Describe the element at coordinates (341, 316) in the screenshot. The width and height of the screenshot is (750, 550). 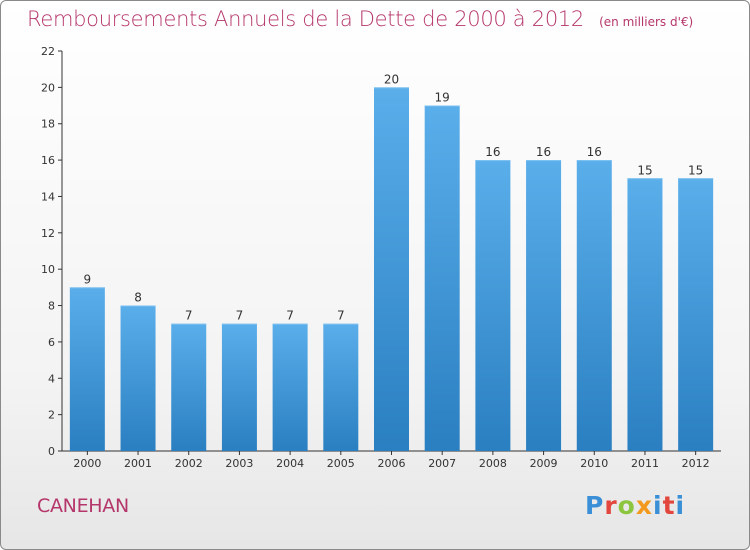
I see `data-label-2005: 7` at that location.